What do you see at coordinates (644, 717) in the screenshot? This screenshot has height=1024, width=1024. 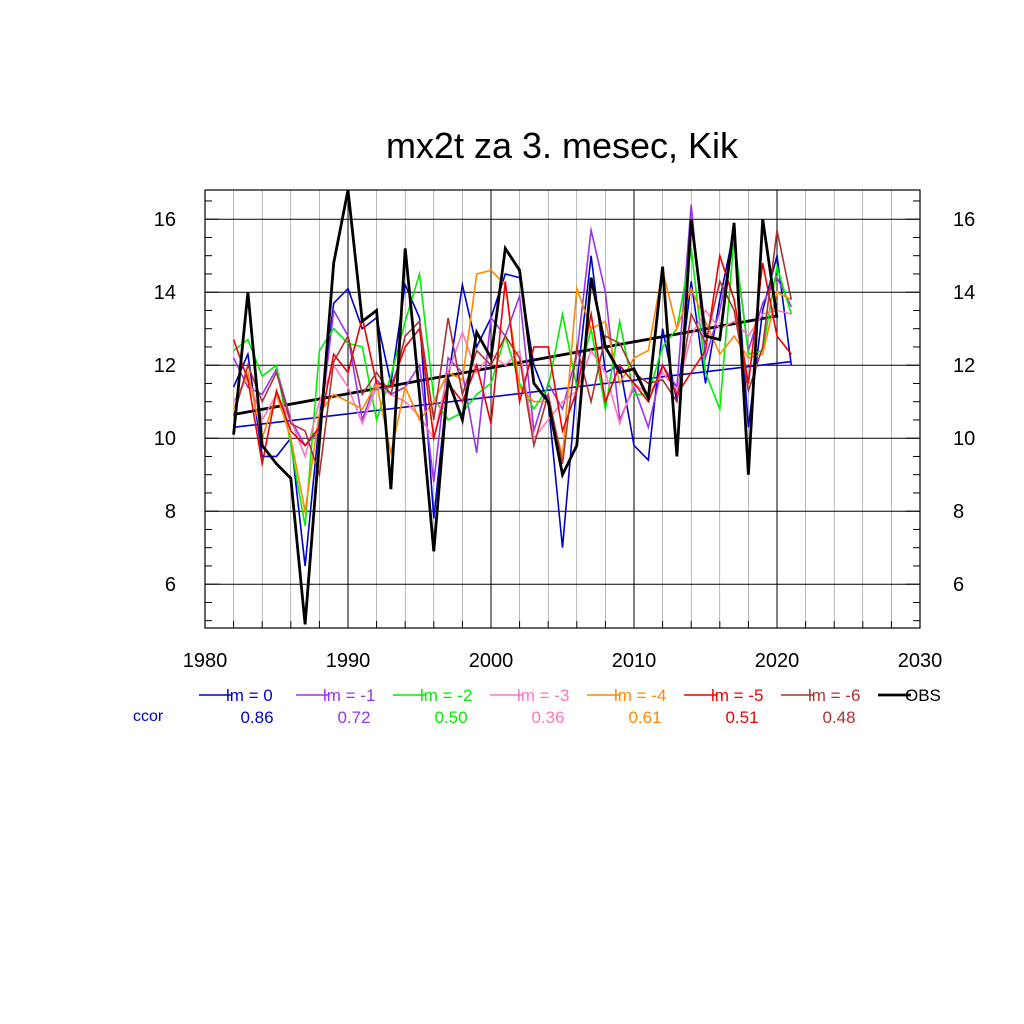 I see `legend-ccor-4: 0.61` at bounding box center [644, 717].